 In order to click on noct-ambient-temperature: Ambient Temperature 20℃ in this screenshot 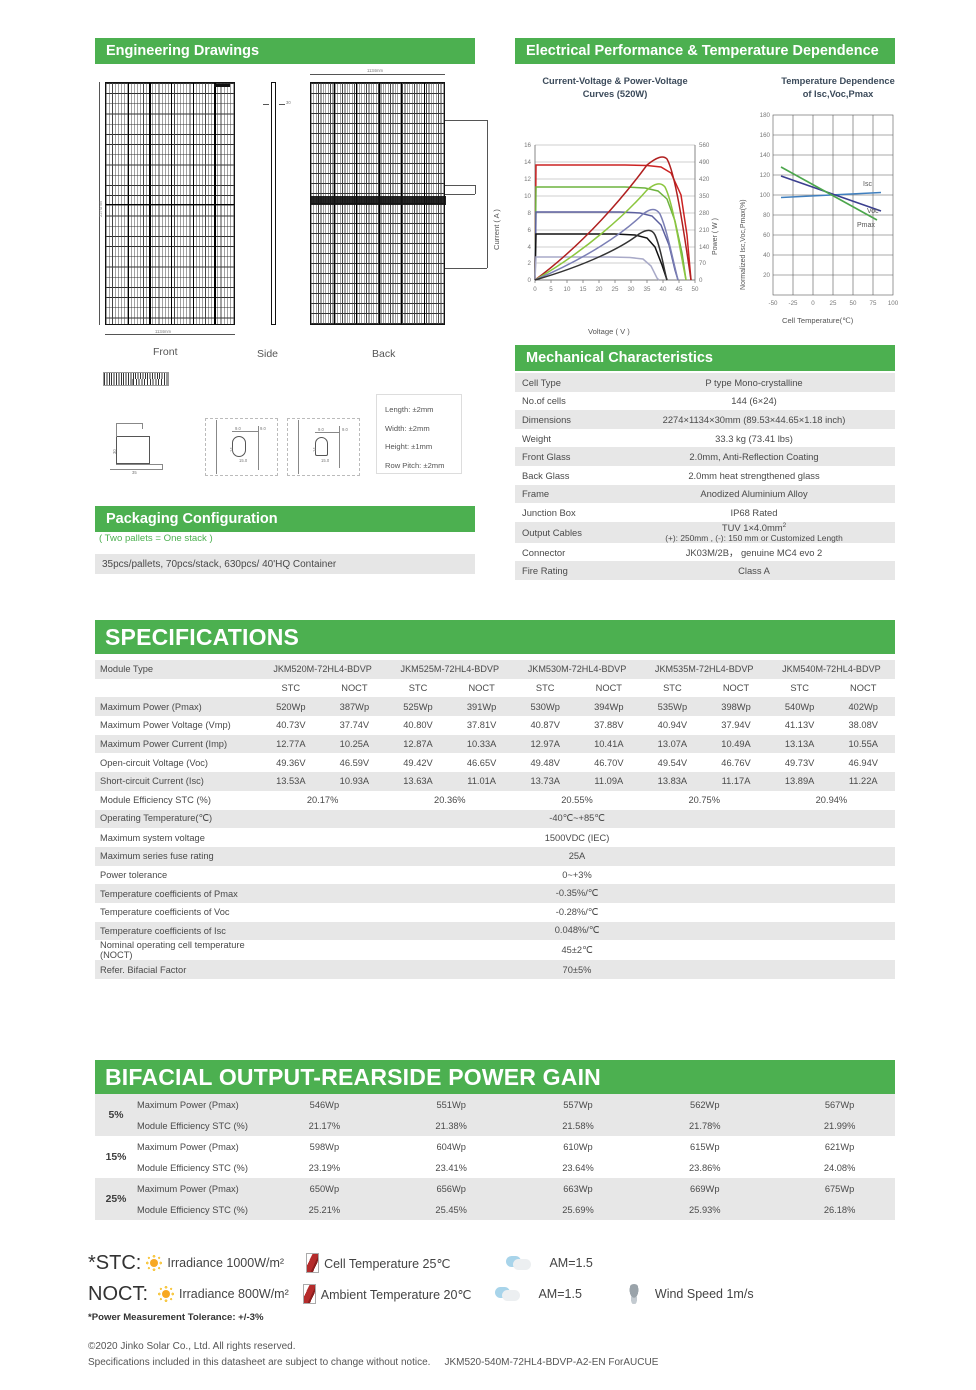, I will do `click(396, 1294)`.